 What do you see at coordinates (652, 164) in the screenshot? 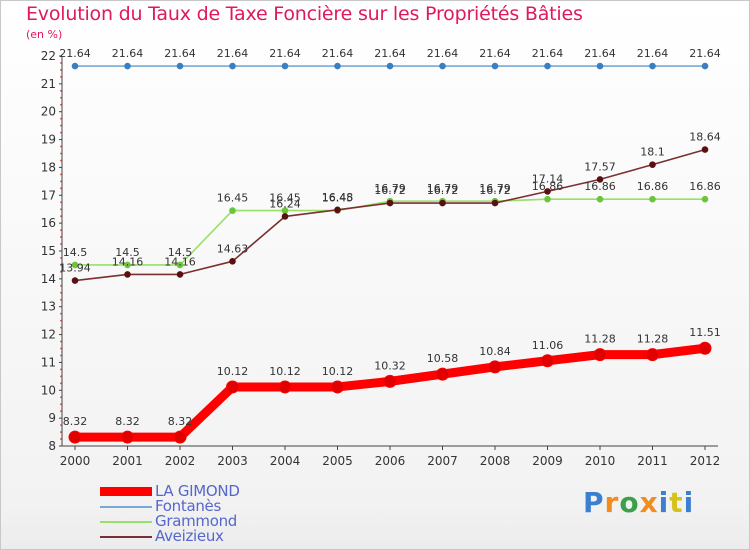
I see `point-aveizieux-2011` at bounding box center [652, 164].